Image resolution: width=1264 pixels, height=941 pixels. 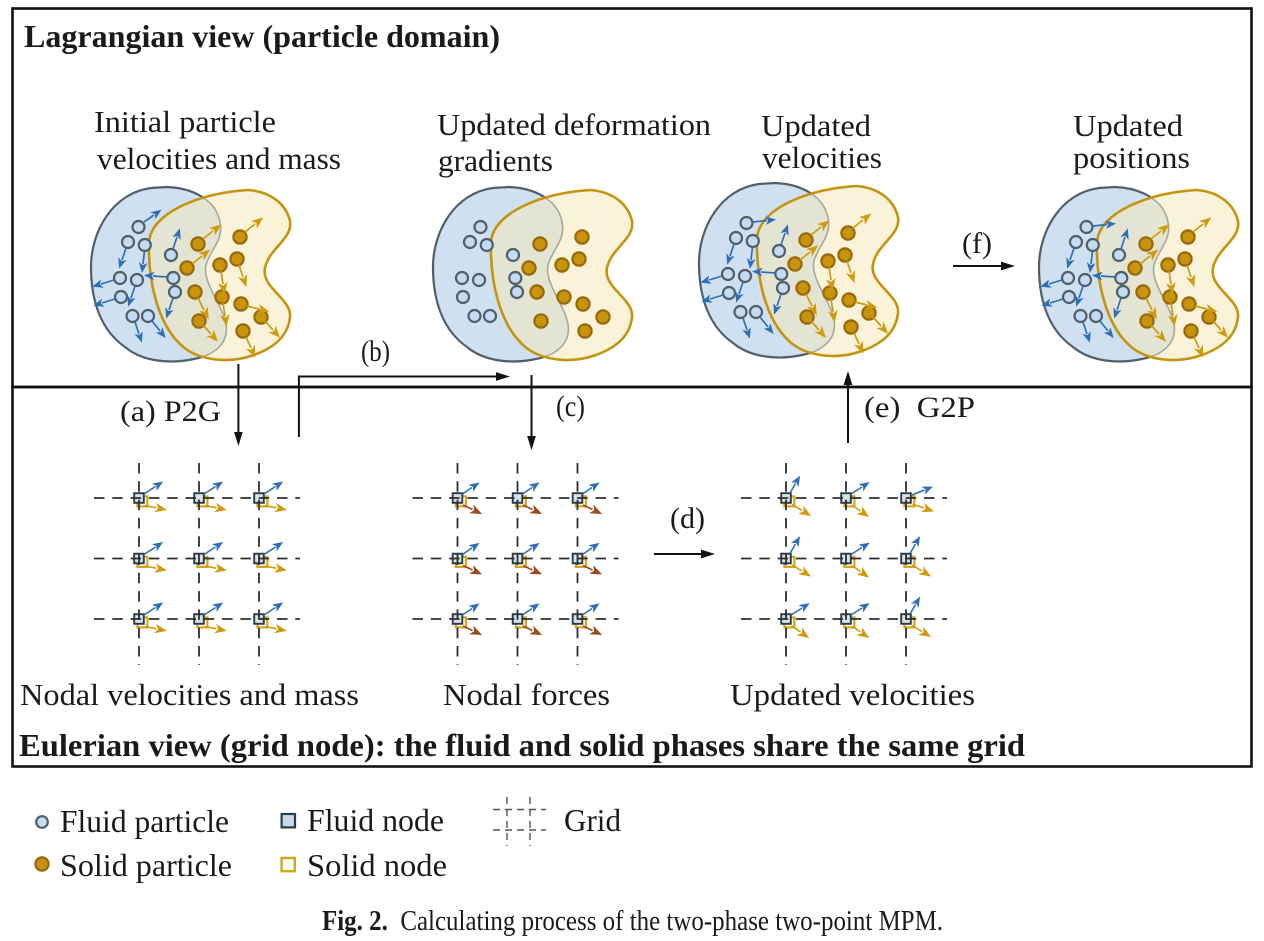 What do you see at coordinates (189, 694) in the screenshot?
I see `svg-text: Nodal velocities and mass` at bounding box center [189, 694].